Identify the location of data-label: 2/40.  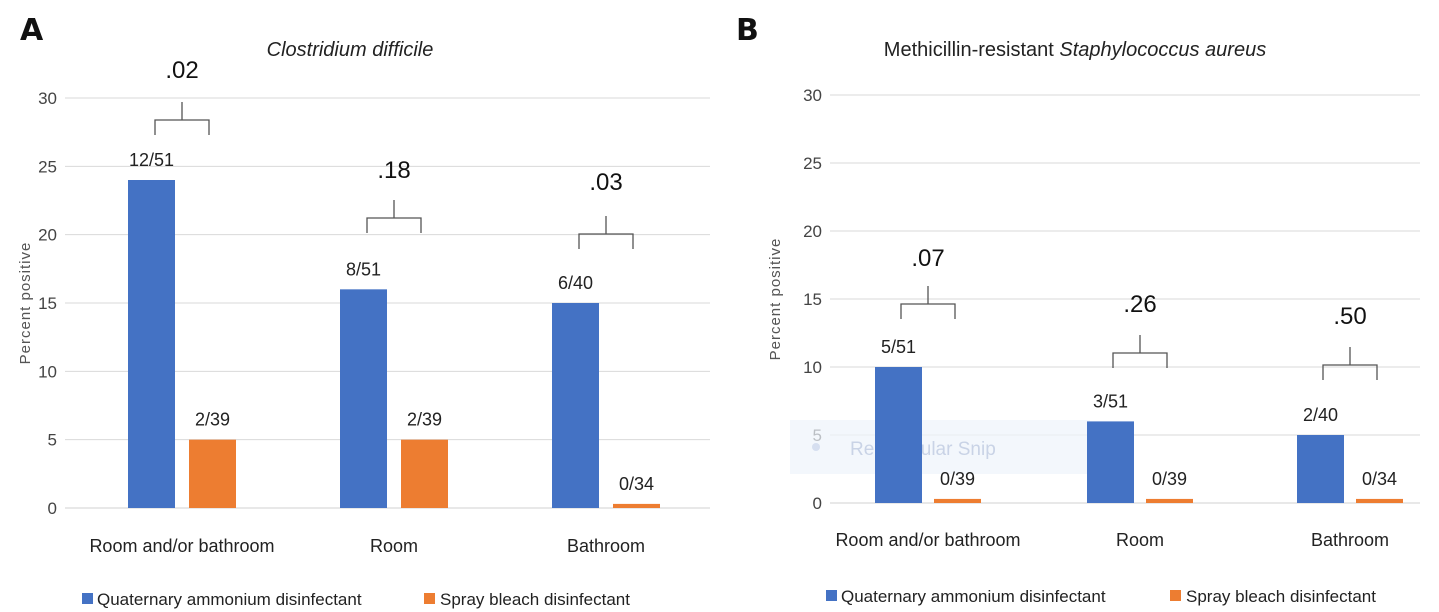
(1320, 415).